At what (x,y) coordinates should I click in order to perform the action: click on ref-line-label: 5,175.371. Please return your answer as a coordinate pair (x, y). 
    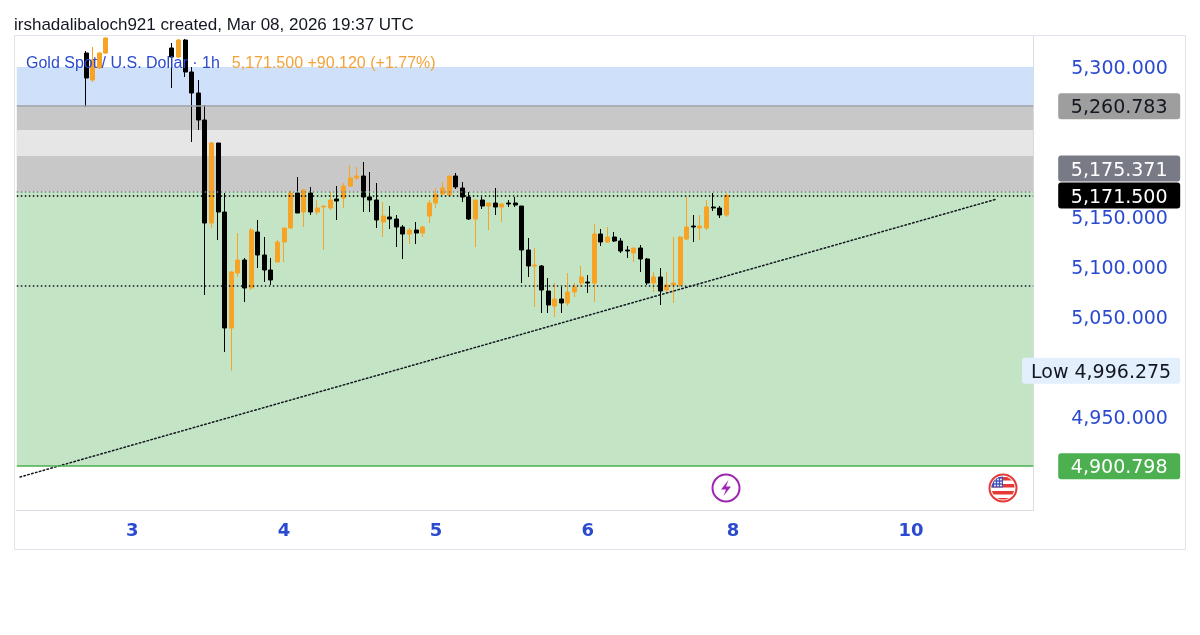
    Looking at the image, I should click on (1119, 168).